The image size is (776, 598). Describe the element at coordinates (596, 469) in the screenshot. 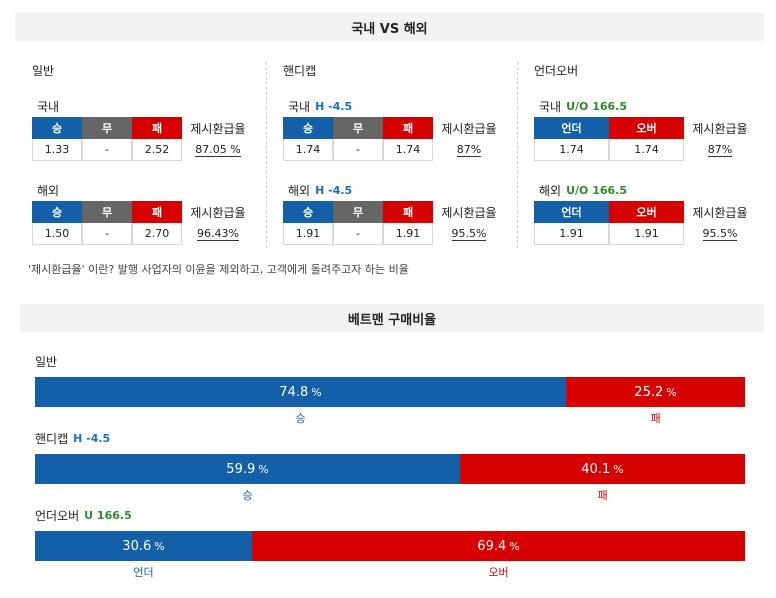

I see `ratio-value: 40.1` at that location.